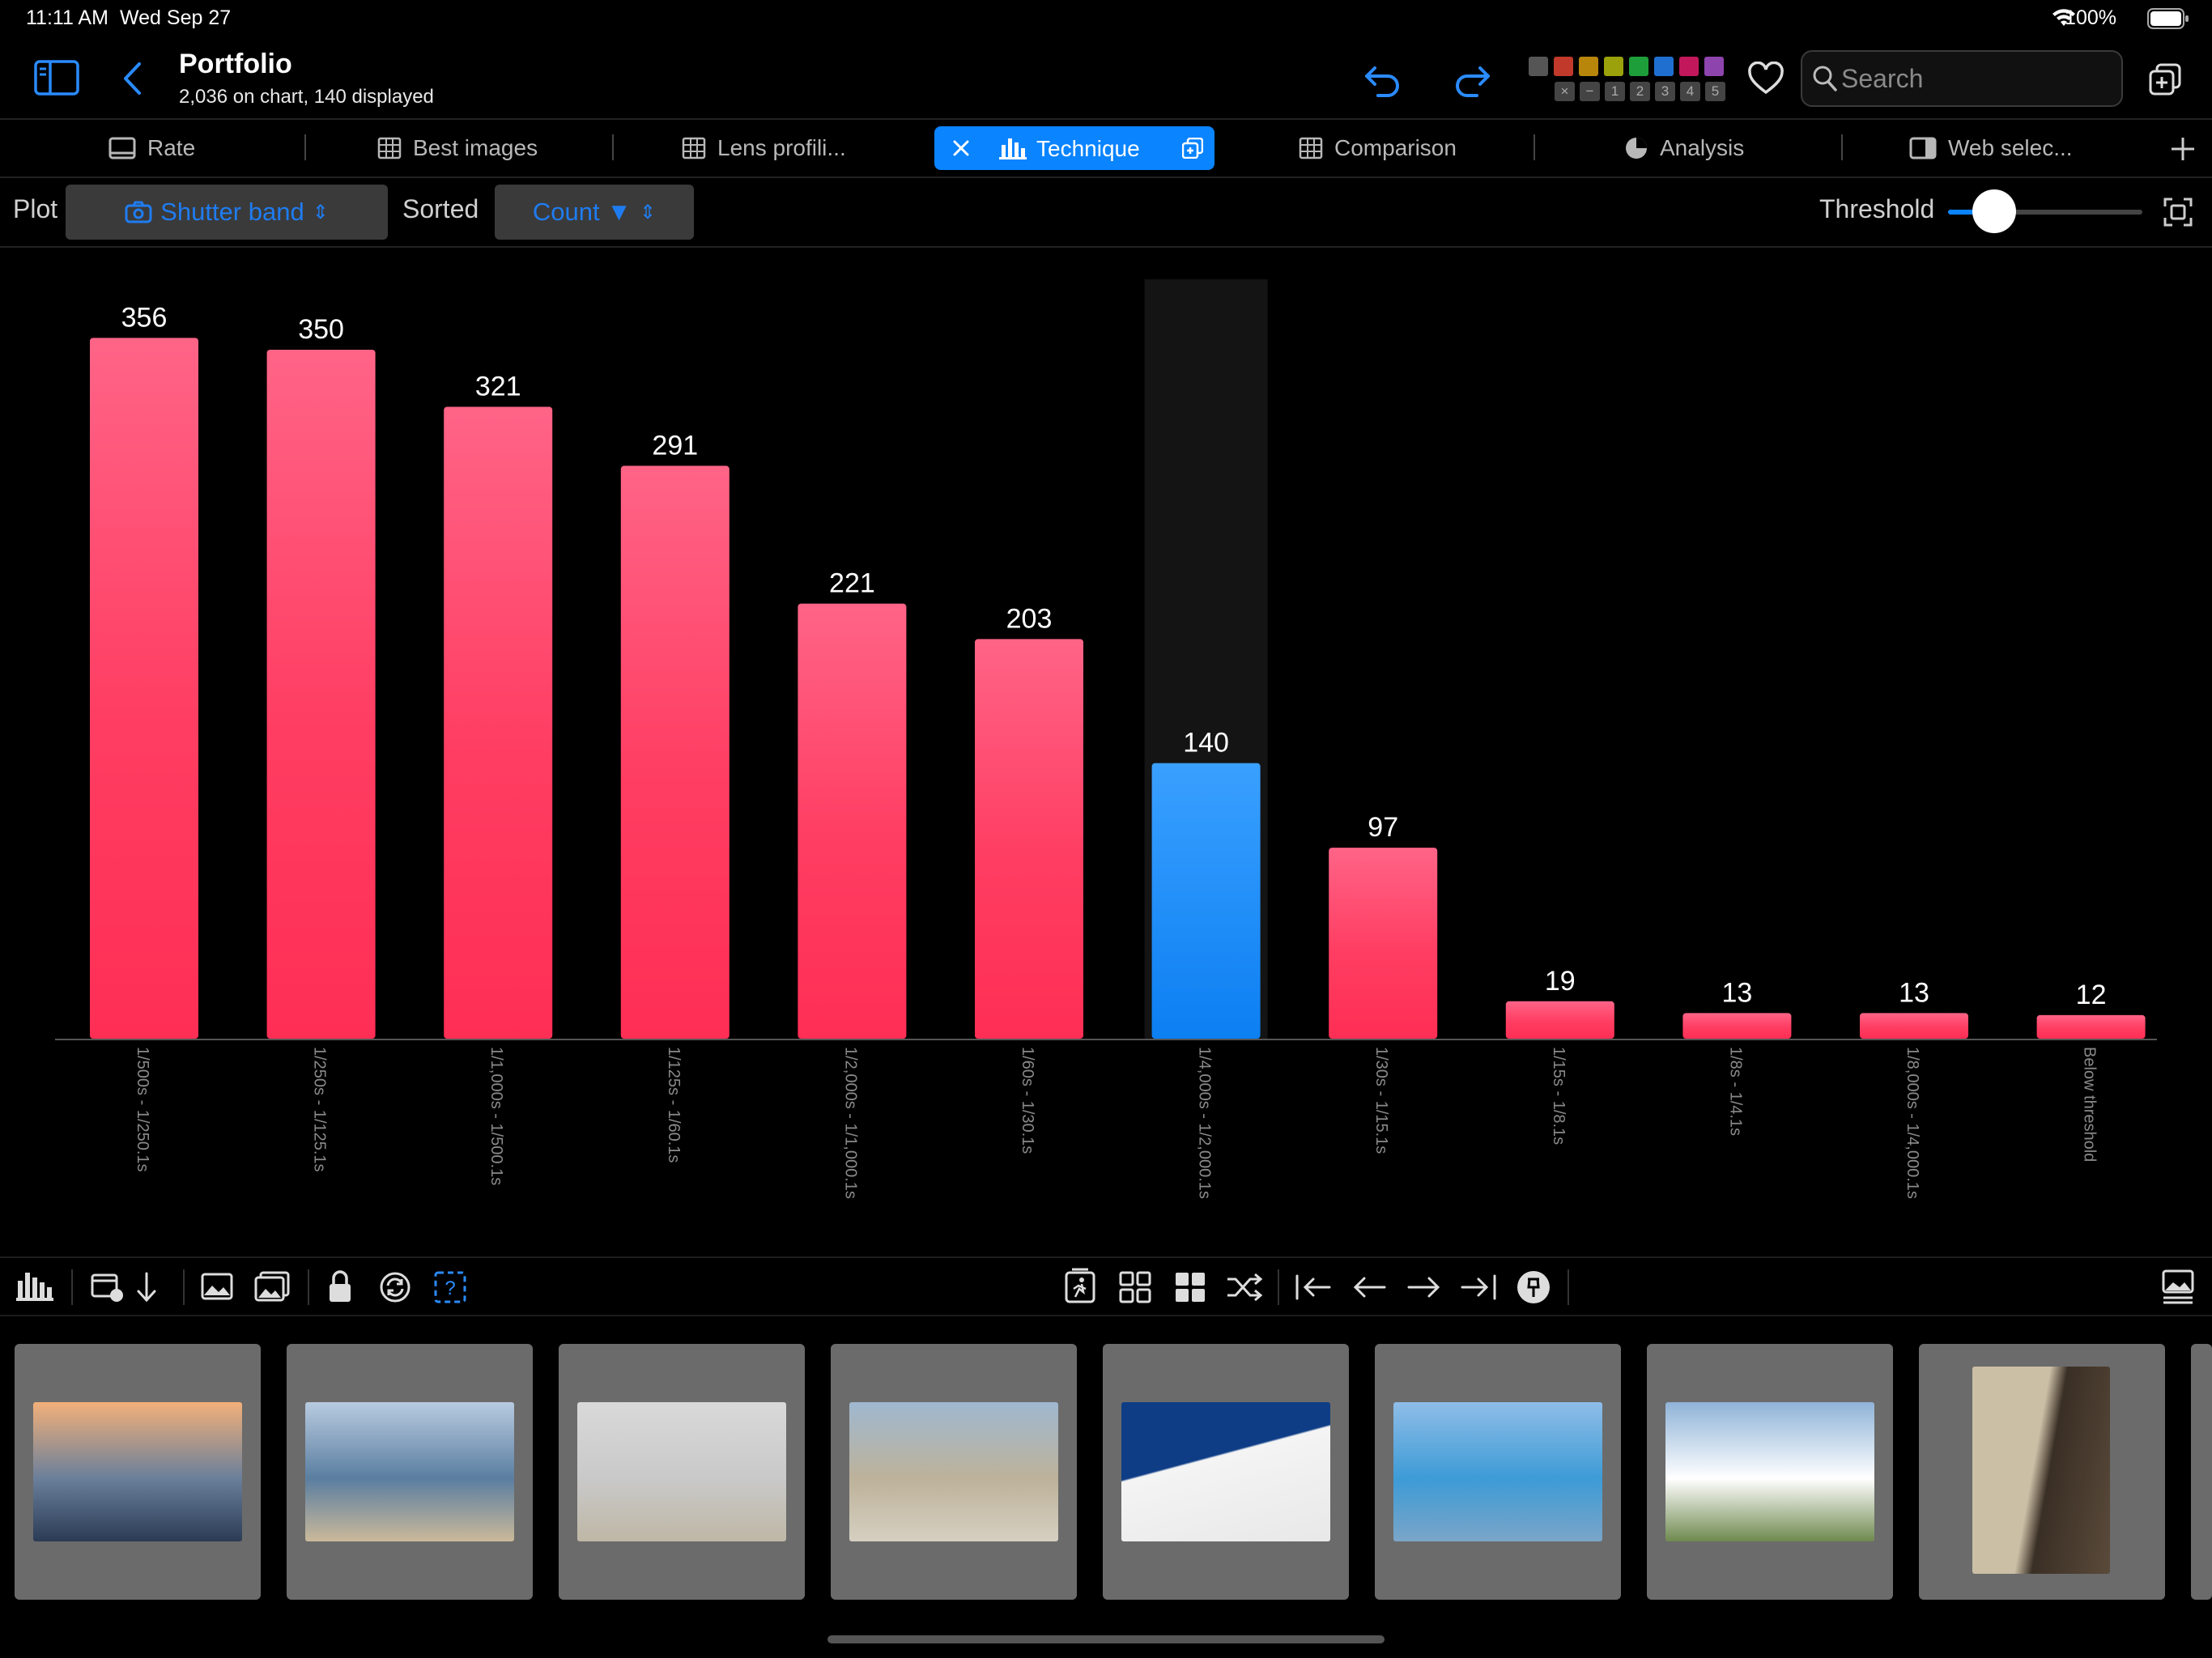 The height and width of the screenshot is (1658, 2212). Describe the element at coordinates (1382, 79) in the screenshot. I see `undo-icon` at that location.